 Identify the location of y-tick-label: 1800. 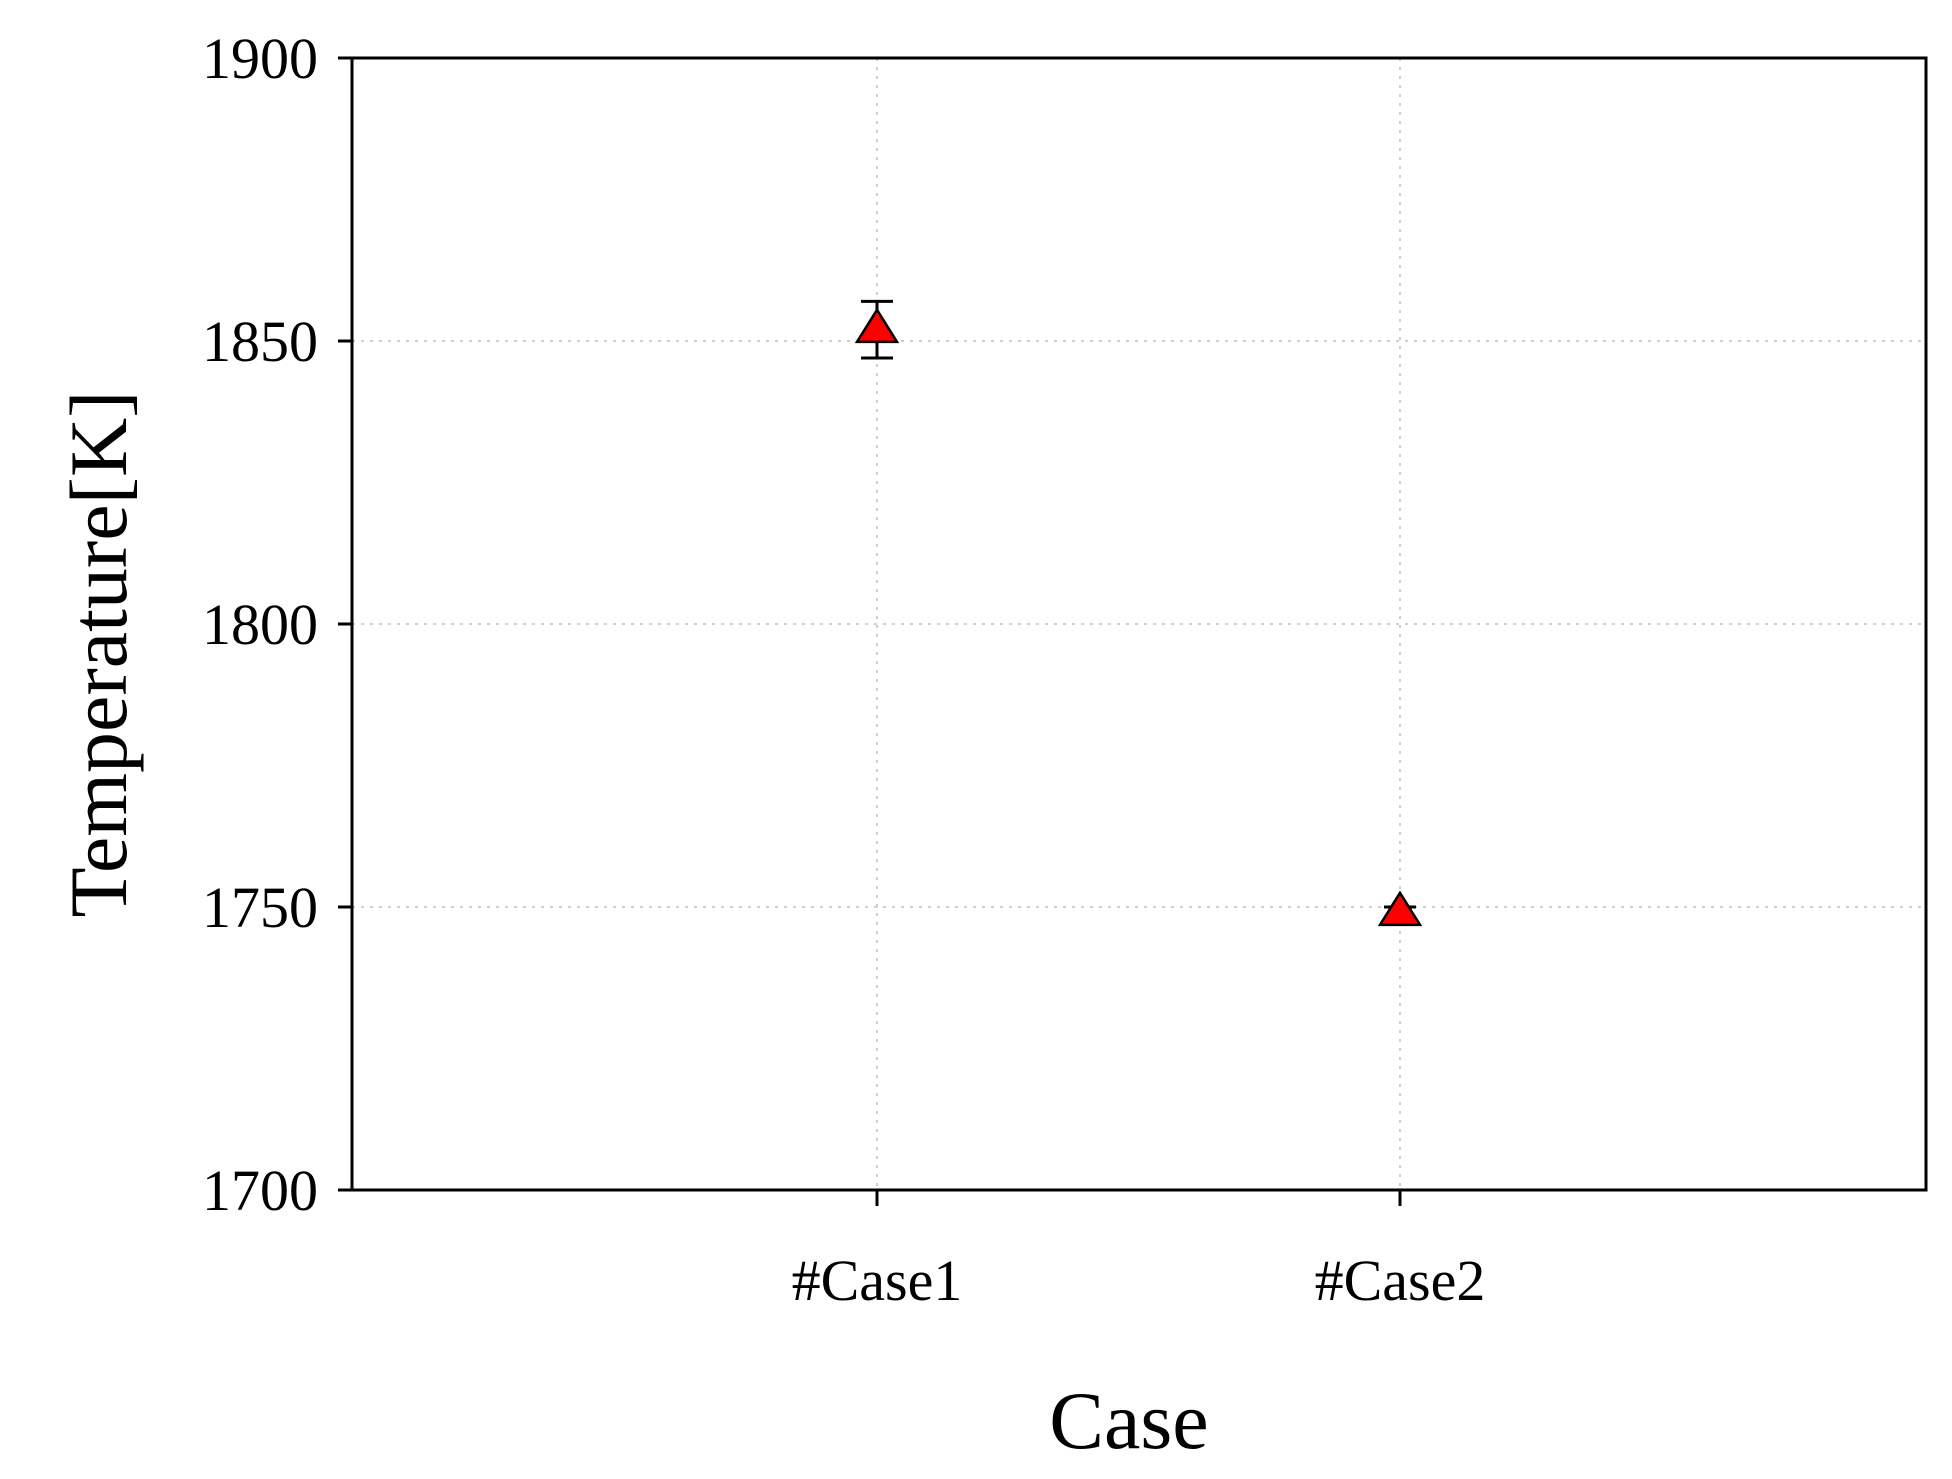
(260, 624).